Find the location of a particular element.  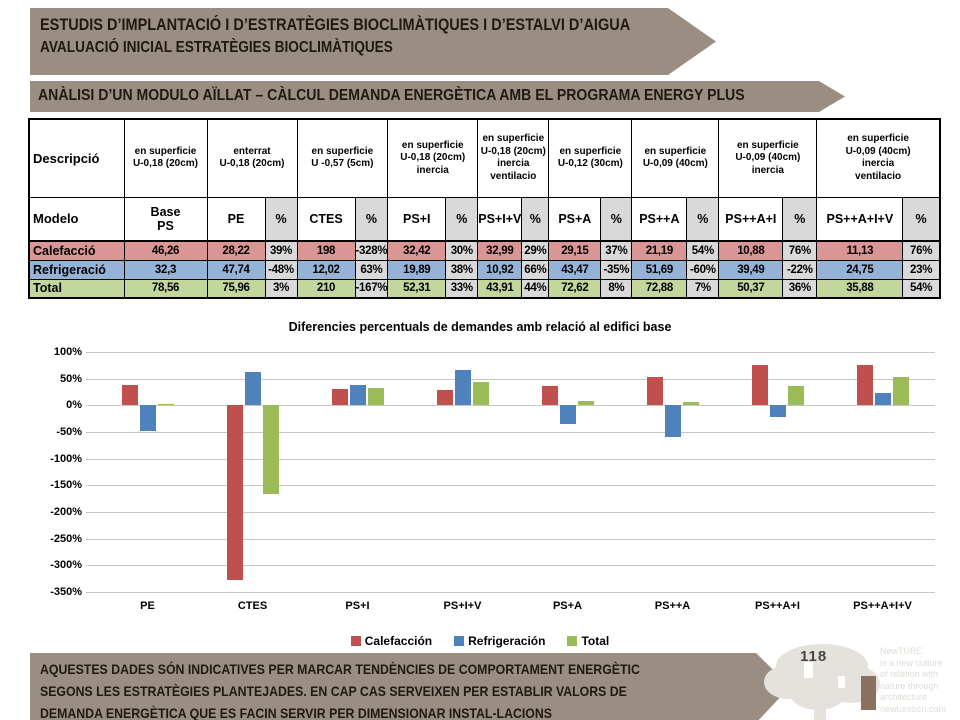

table-model-cell-15: PS++A+I+V is located at coordinates (860, 219).